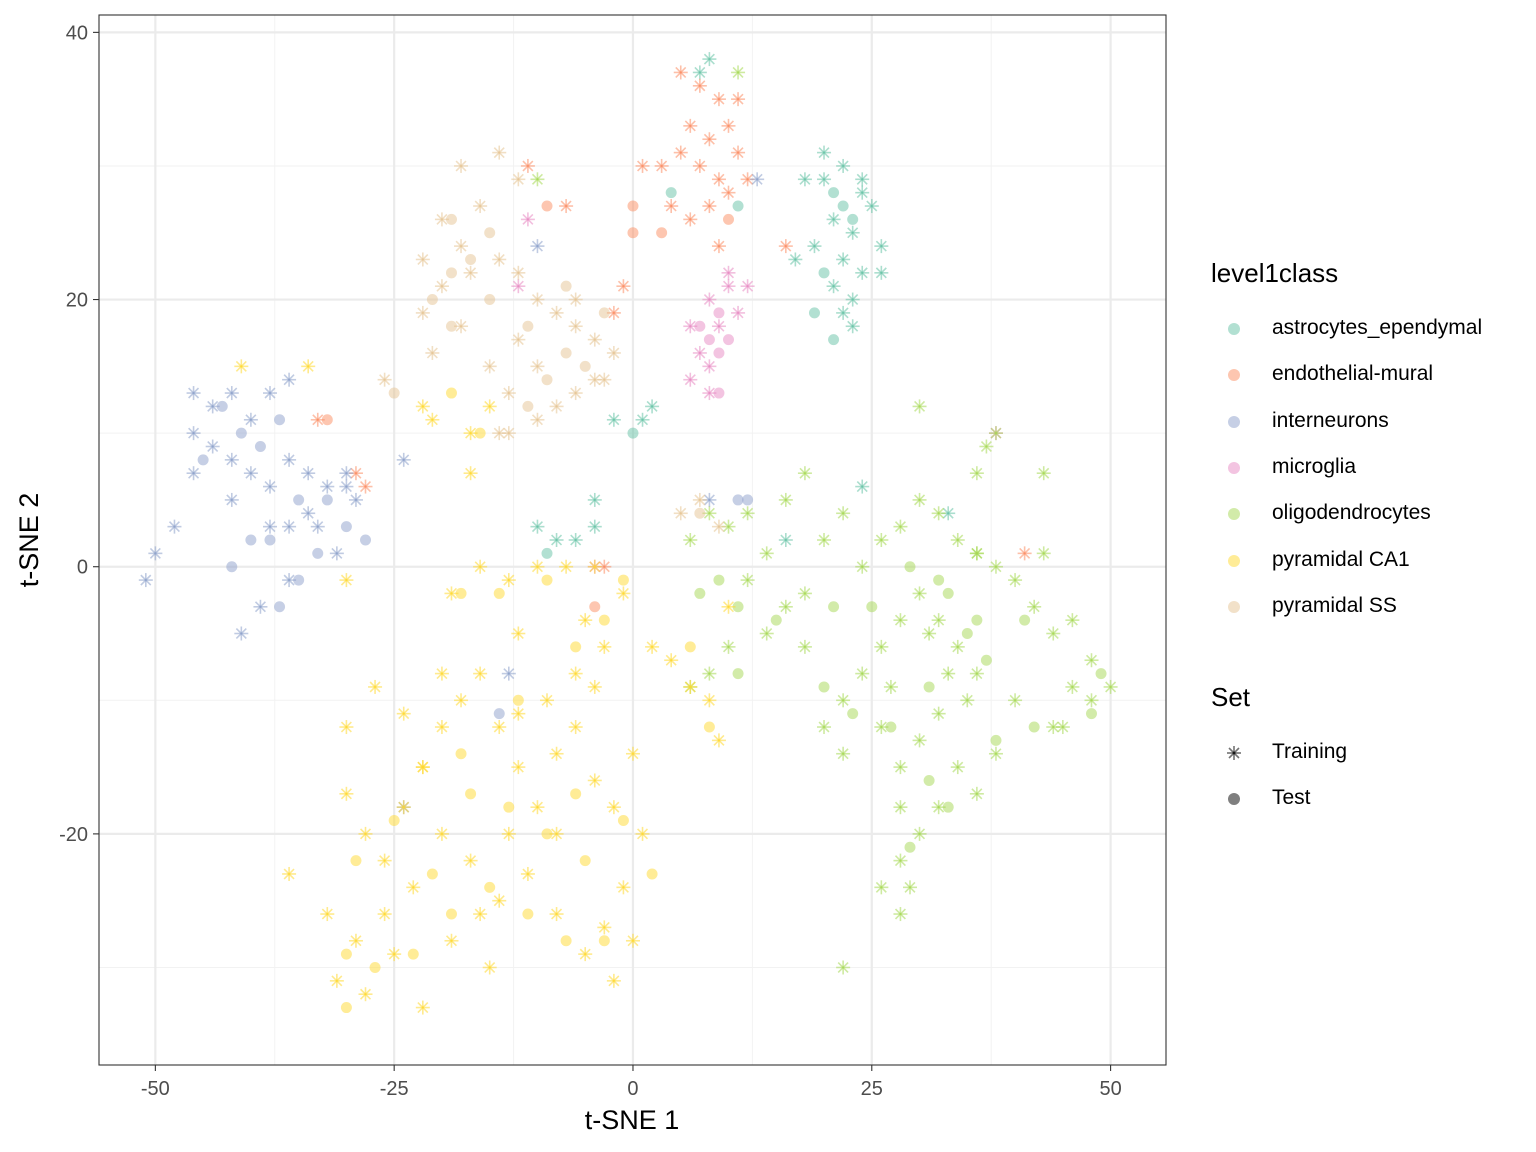  What do you see at coordinates (155, 1089) in the screenshot?
I see `x-tick-label: -50` at bounding box center [155, 1089].